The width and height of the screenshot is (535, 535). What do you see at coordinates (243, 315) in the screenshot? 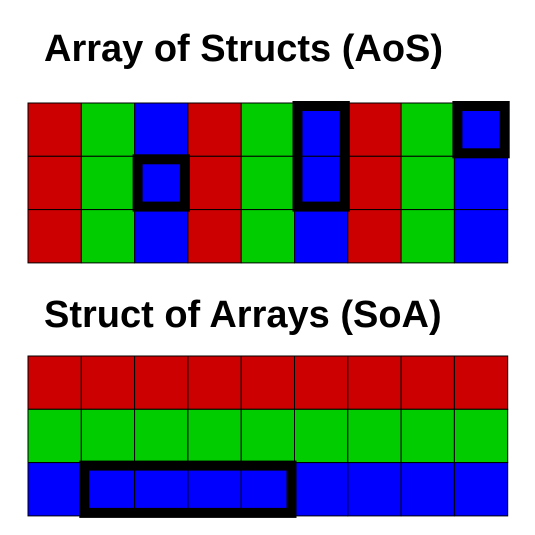
I see `soa-title: Struct of Arrays (SoA)` at bounding box center [243, 315].